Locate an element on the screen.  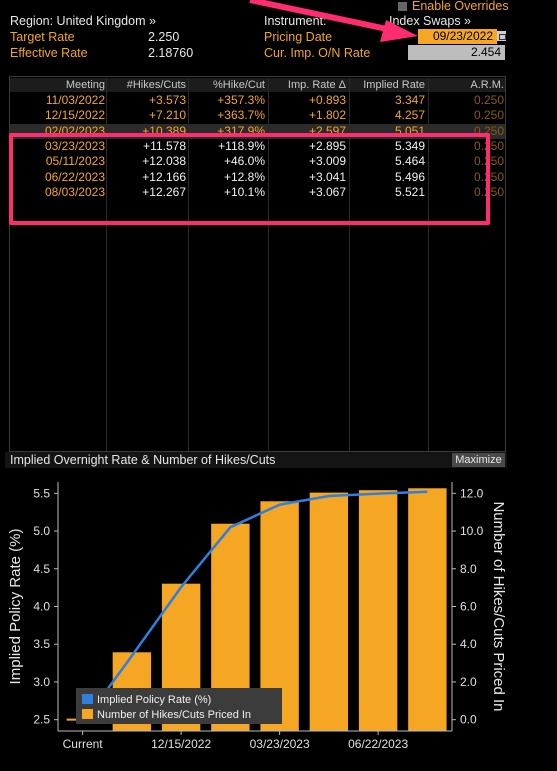
table-cell-hikes: +7.210 is located at coordinates (167, 115).